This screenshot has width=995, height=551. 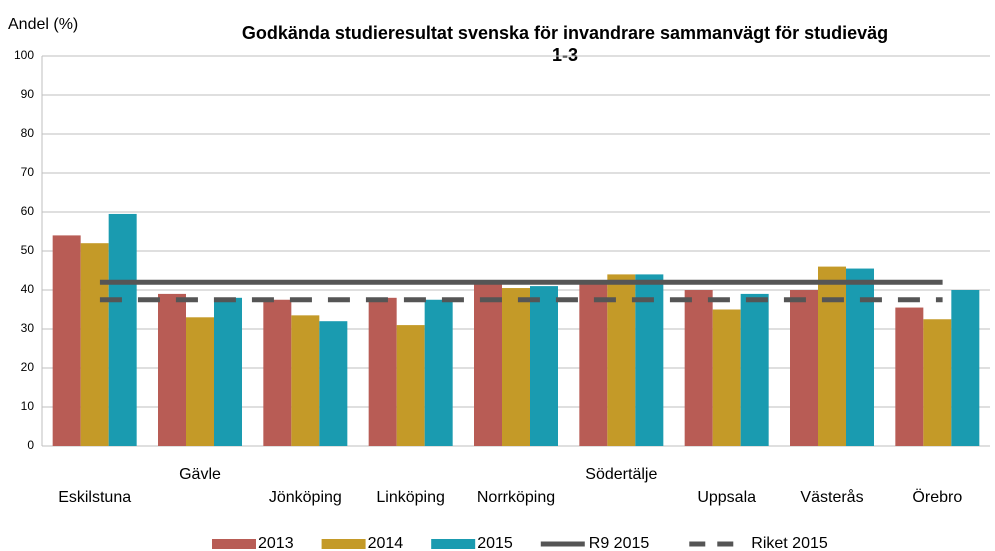 I want to click on y-tick-label: 20, so click(x=28, y=367).